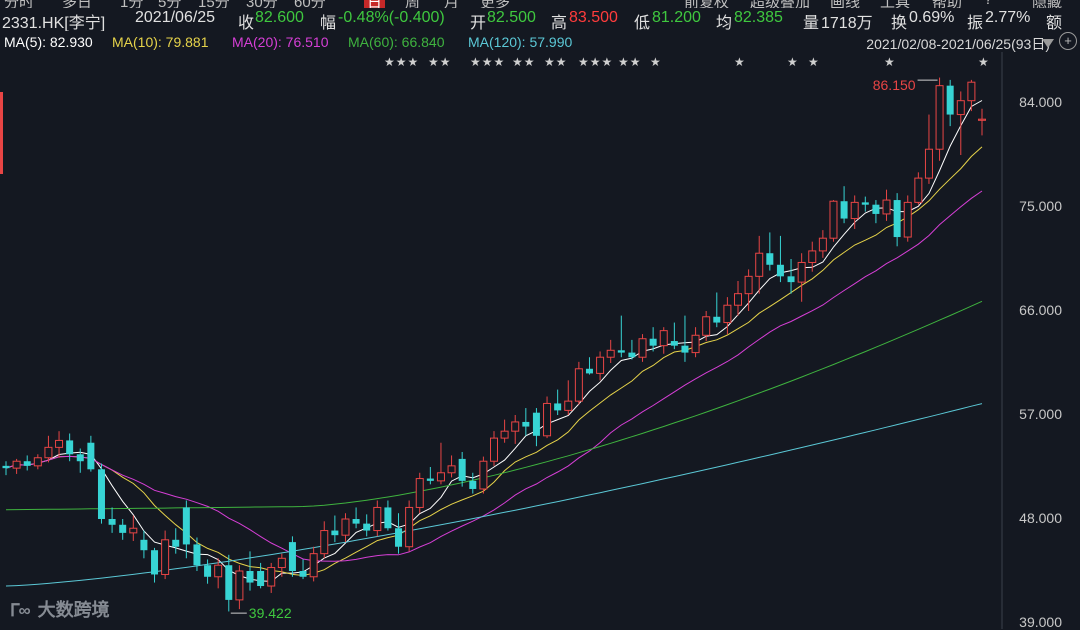  Describe the element at coordinates (988, 4) in the screenshot. I see `toolbar-item-16: ?` at that location.